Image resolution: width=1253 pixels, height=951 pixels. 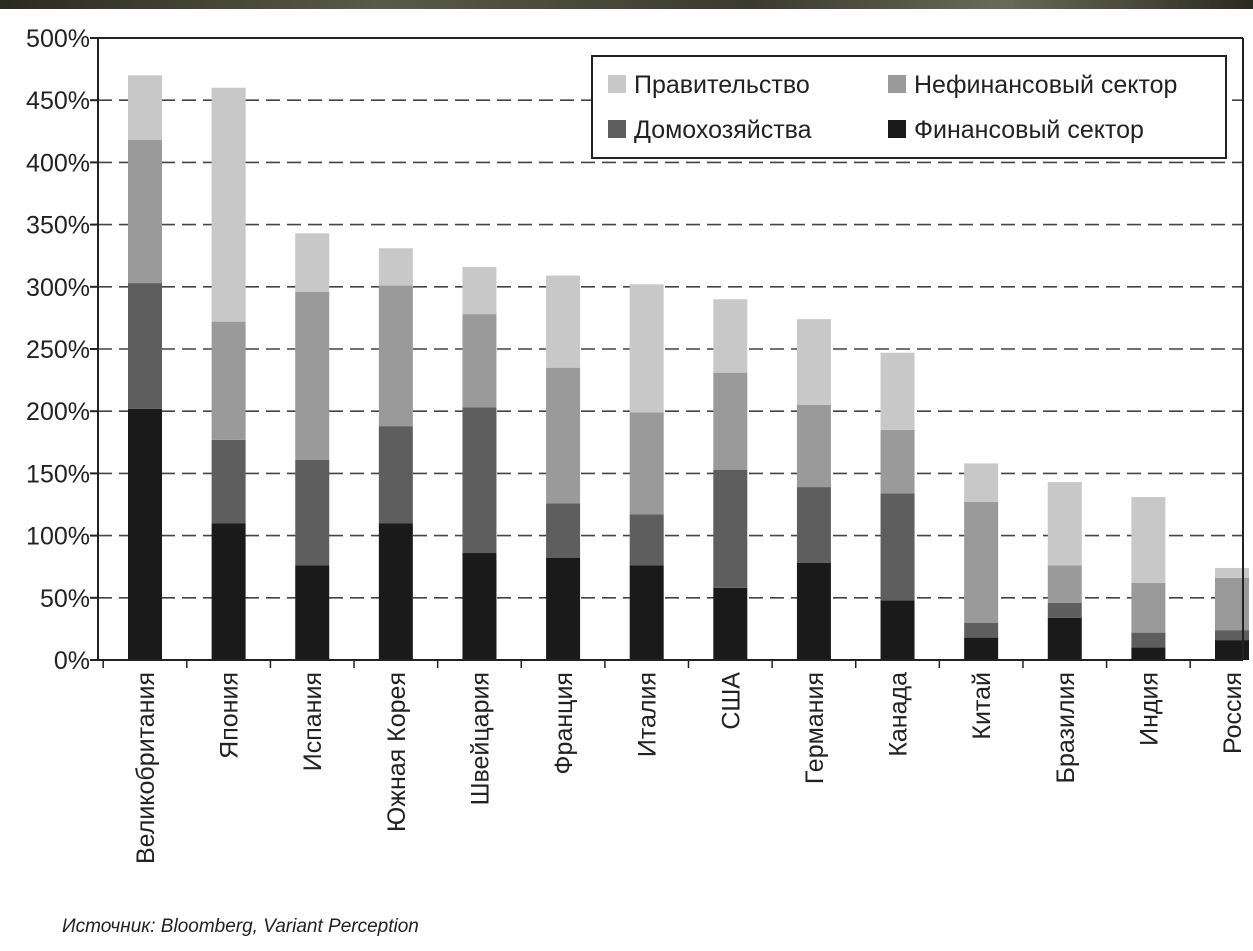 I want to click on legend-label: Финансовый сектор, so click(x=1029, y=130).